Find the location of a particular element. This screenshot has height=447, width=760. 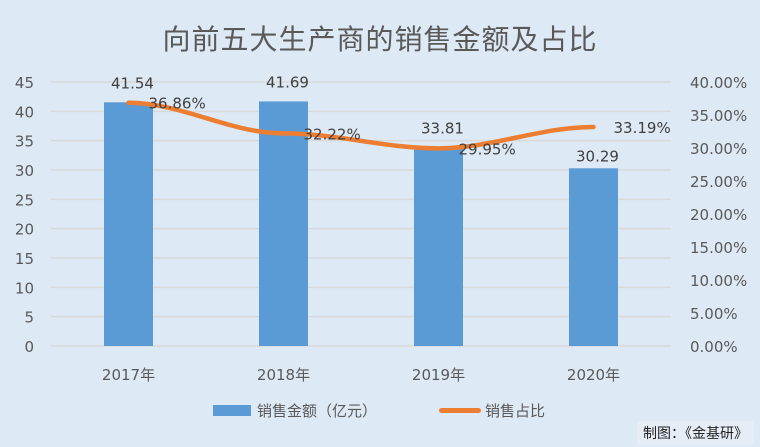

legend-line-swatch is located at coordinates (460, 410).